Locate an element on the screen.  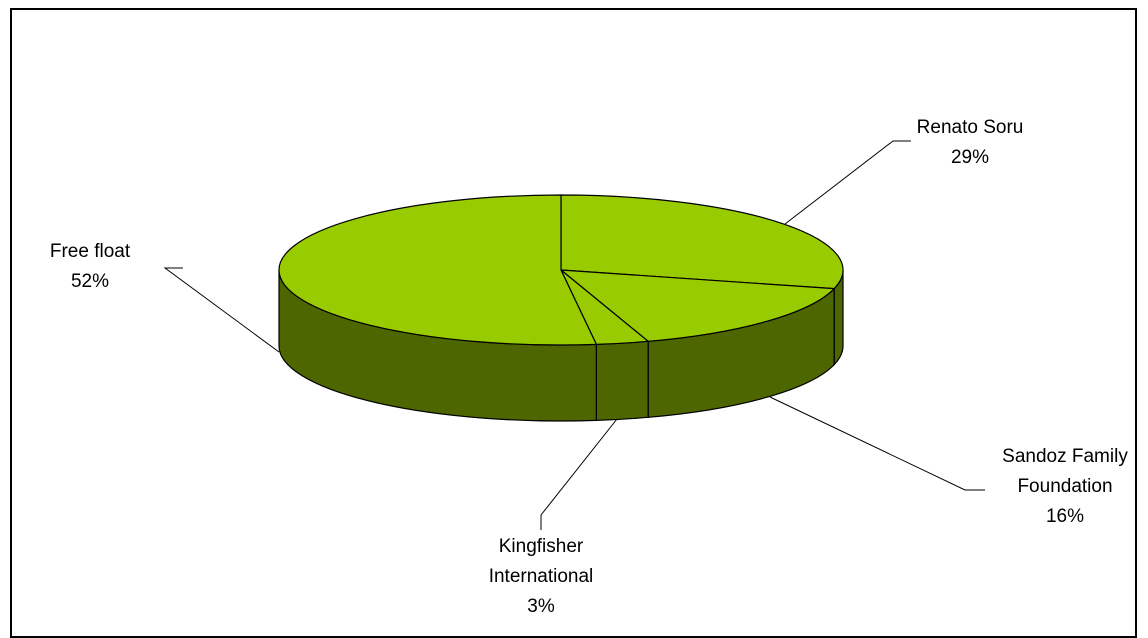
slice-name-label: International is located at coordinates (541, 576).